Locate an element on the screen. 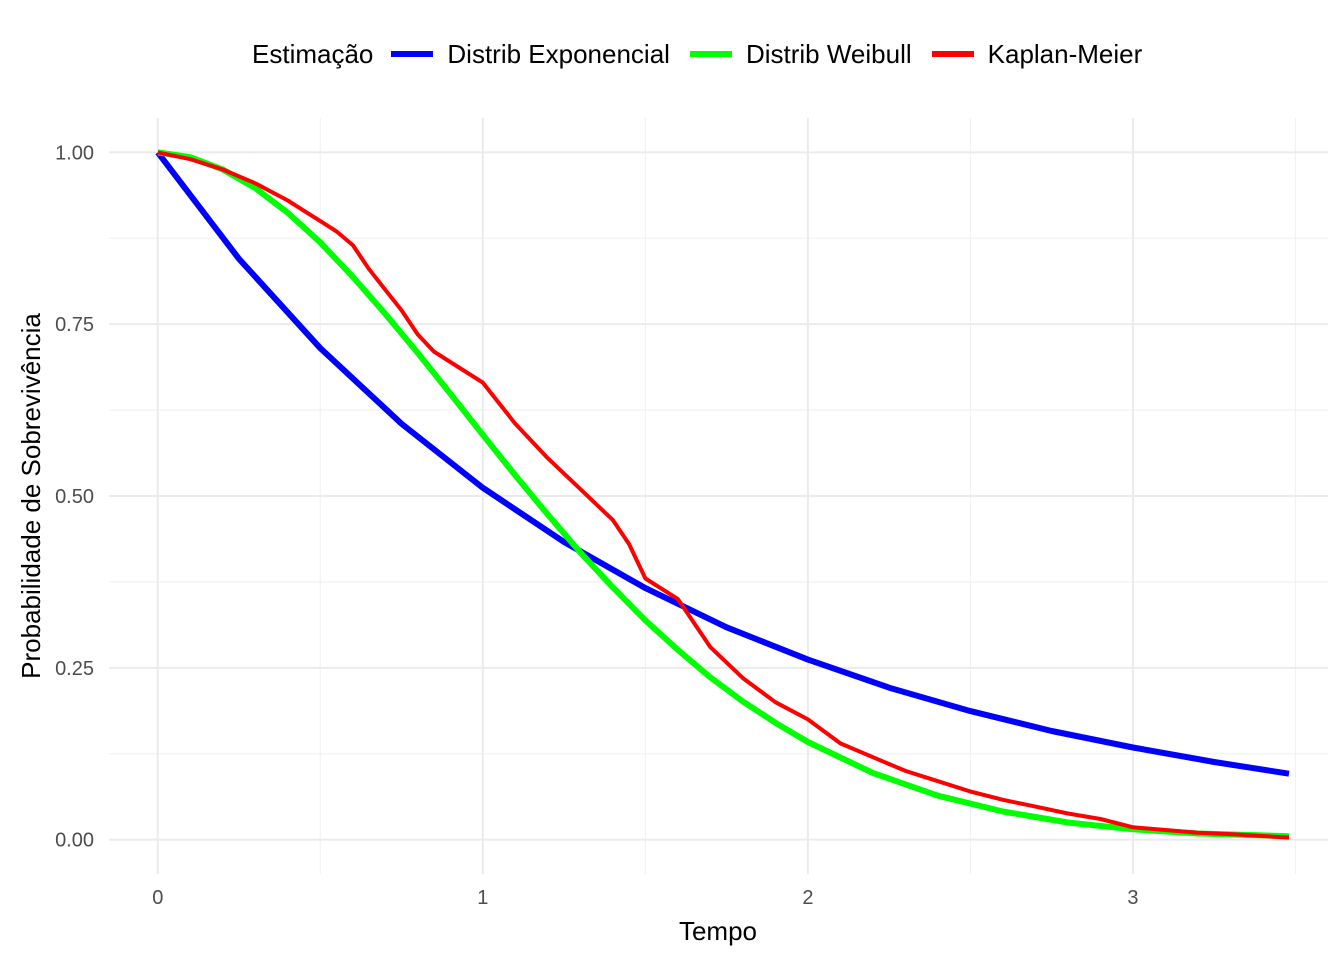  legend-label-exponencial: Distrib Exponencial is located at coordinates (558, 53).